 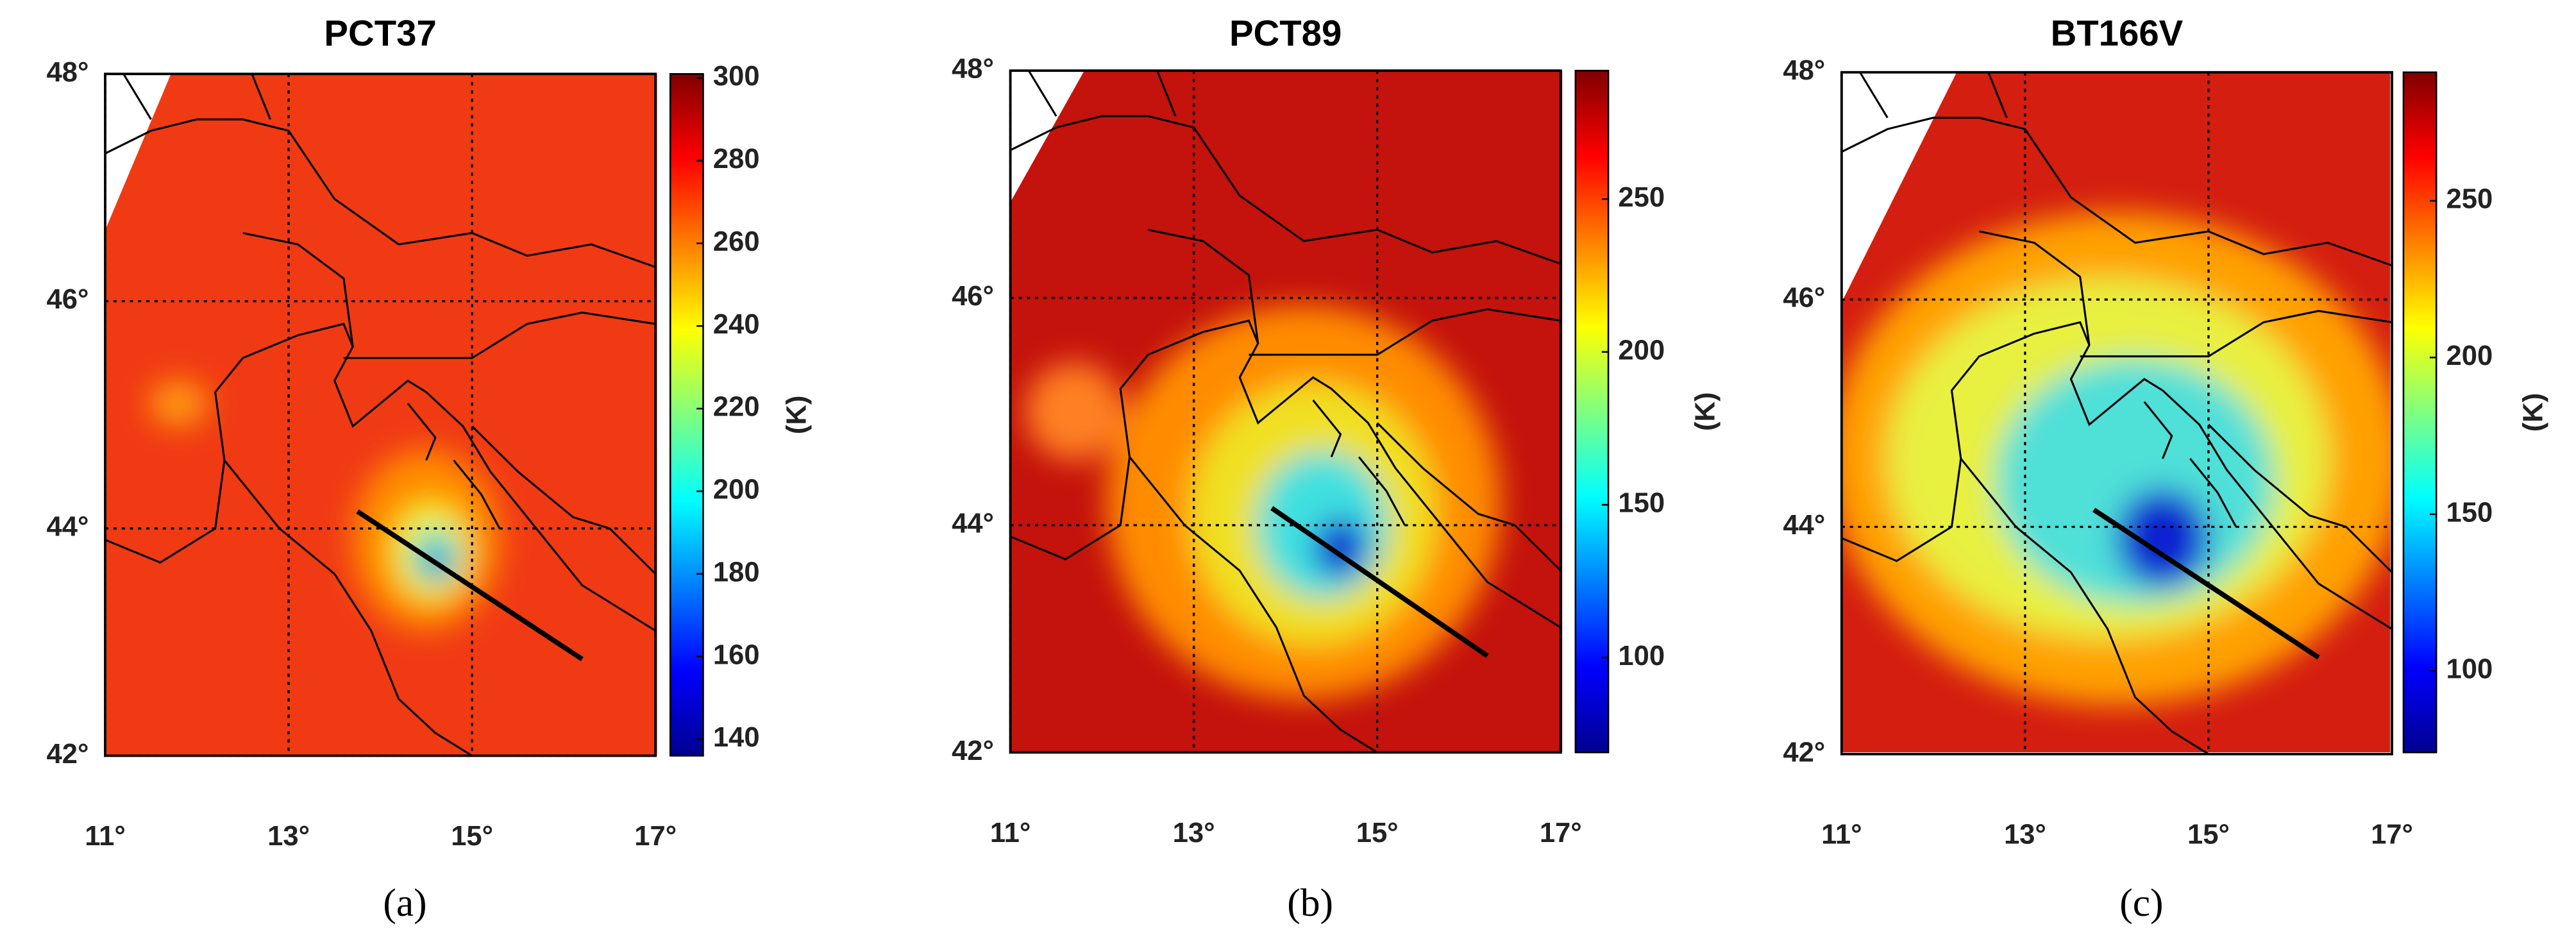 I want to click on colorbar-tick-label: 300, so click(x=736, y=76).